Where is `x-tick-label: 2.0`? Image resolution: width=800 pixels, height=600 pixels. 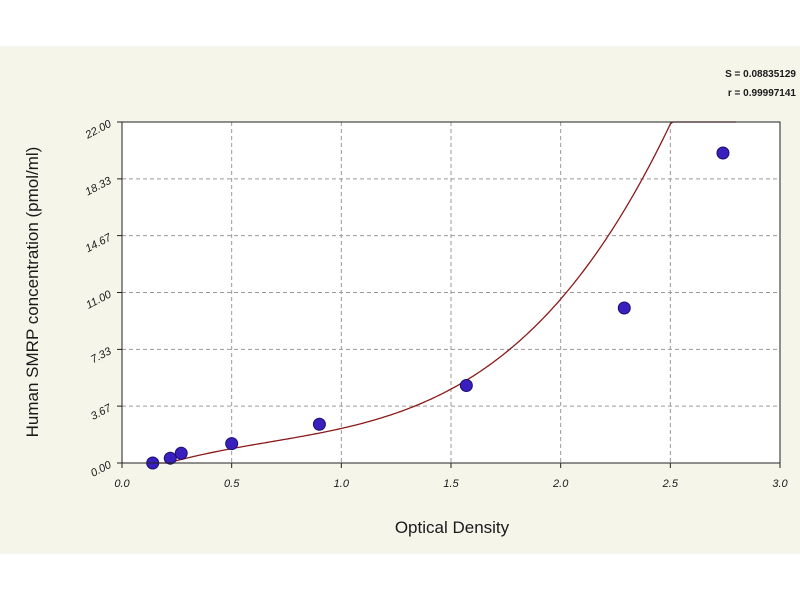
x-tick-label: 2.0 is located at coordinates (560, 484).